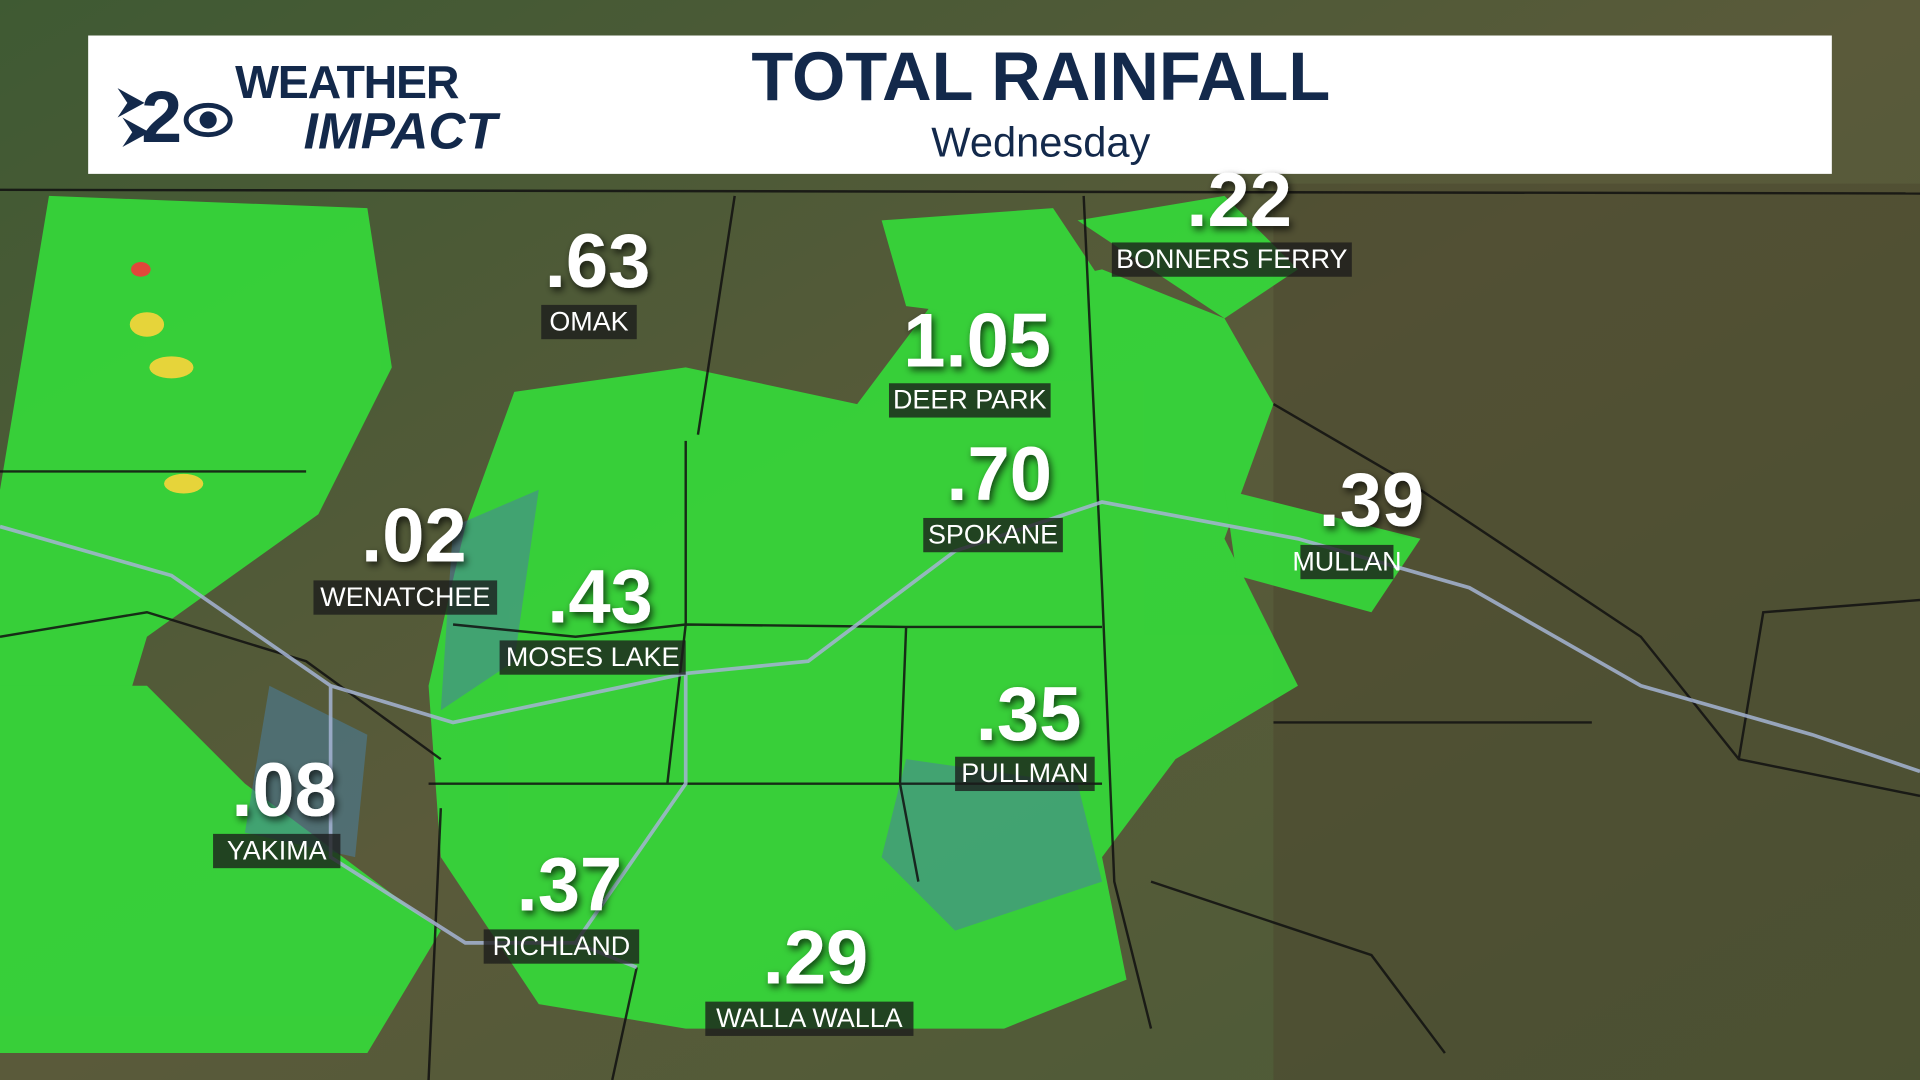 The image size is (1920, 1080). What do you see at coordinates (1372, 500) in the screenshot?
I see `rain-amount: .39` at bounding box center [1372, 500].